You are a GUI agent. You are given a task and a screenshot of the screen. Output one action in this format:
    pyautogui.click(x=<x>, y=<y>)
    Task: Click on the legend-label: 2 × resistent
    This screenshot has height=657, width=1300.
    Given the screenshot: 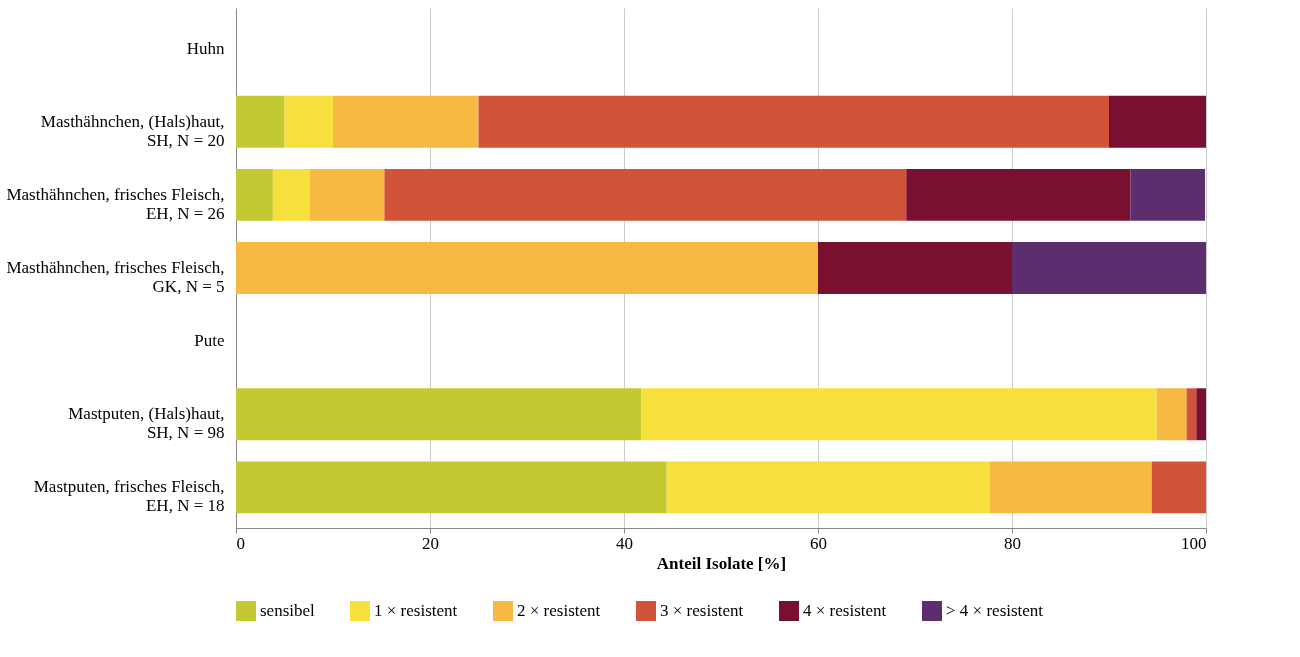 What is the action you would take?
    pyautogui.click(x=559, y=610)
    